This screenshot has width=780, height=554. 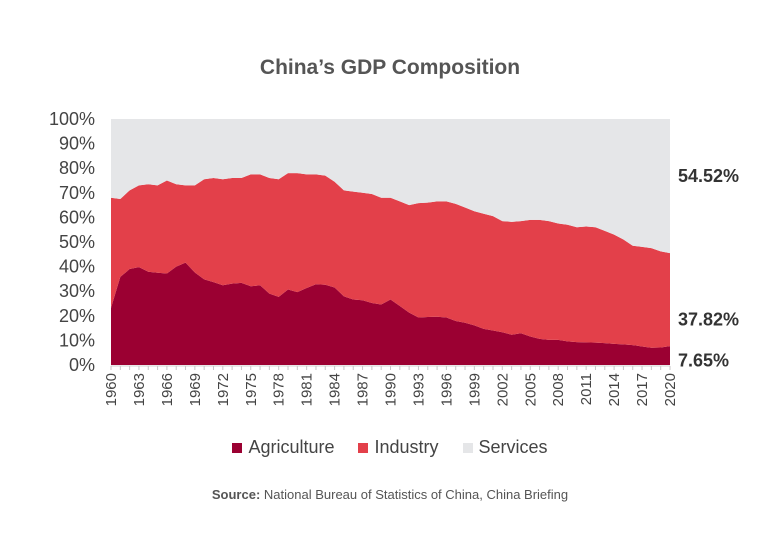 I want to click on x-tick-label: 1999, so click(x=474, y=389).